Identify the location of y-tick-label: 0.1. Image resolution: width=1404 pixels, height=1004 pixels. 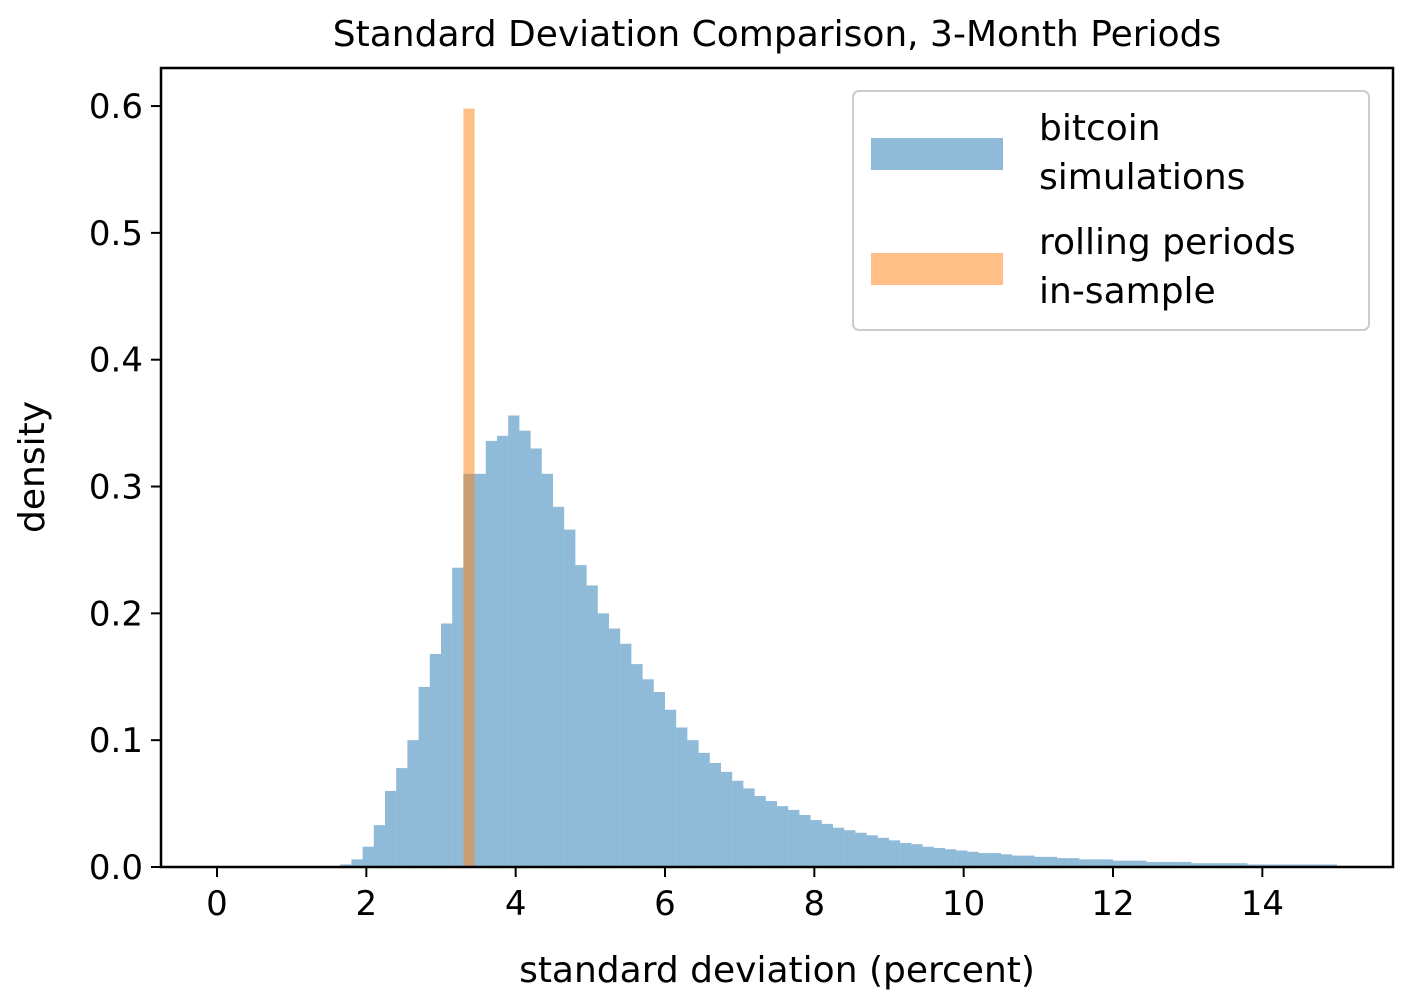
(116, 741).